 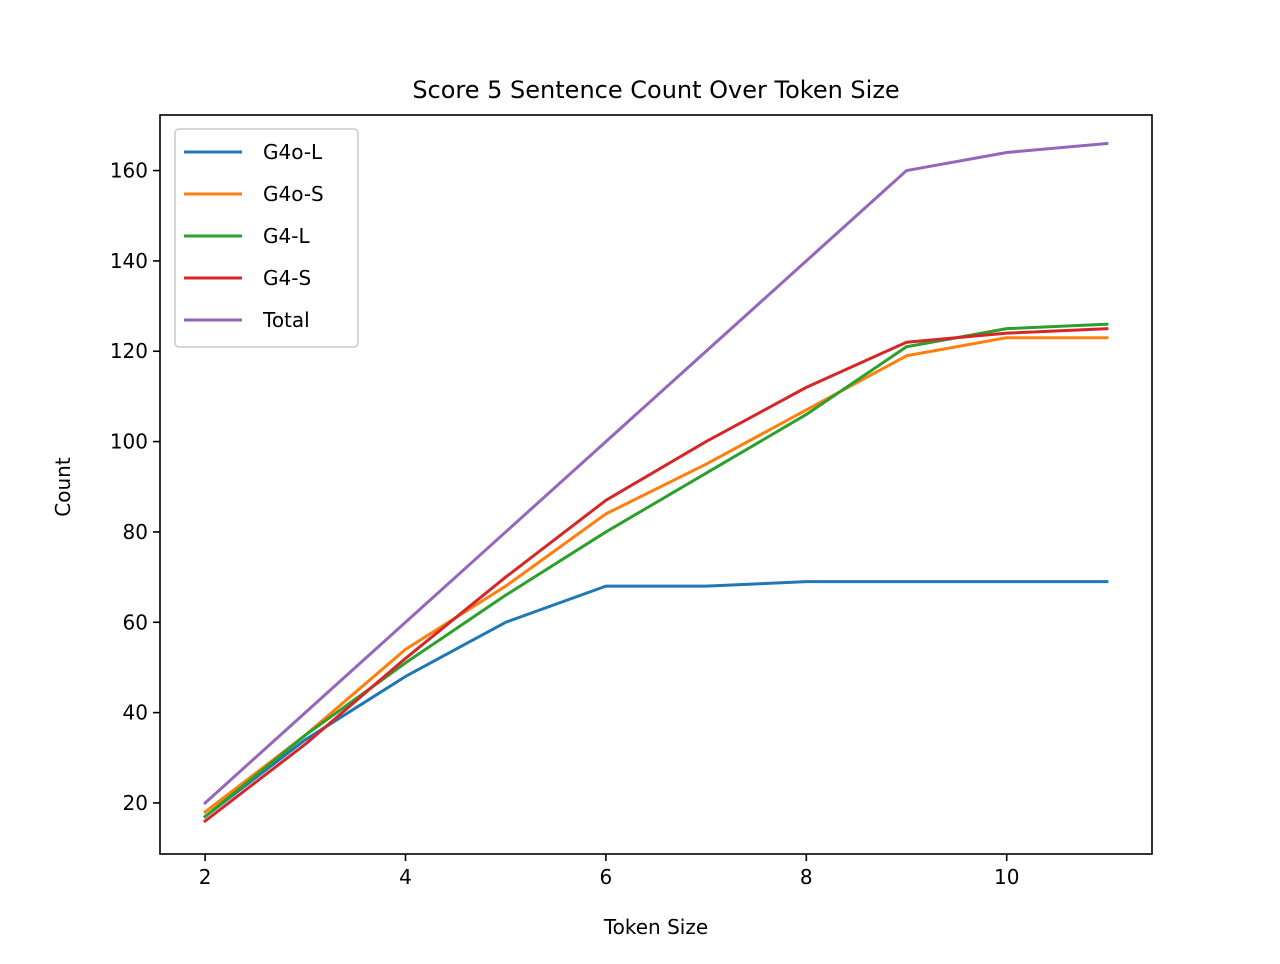 What do you see at coordinates (293, 194) in the screenshot?
I see `legend-label: G4o-S` at bounding box center [293, 194].